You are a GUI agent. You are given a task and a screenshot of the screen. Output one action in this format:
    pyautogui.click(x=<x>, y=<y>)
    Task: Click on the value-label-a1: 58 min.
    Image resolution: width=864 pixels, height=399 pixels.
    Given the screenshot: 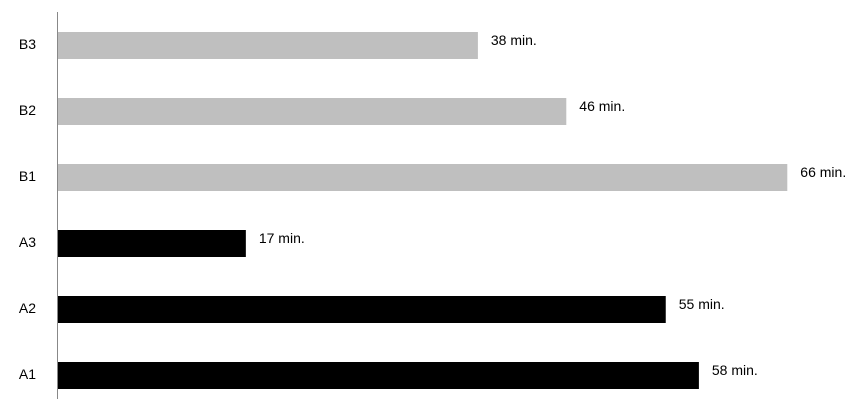 What is the action you would take?
    pyautogui.click(x=735, y=370)
    